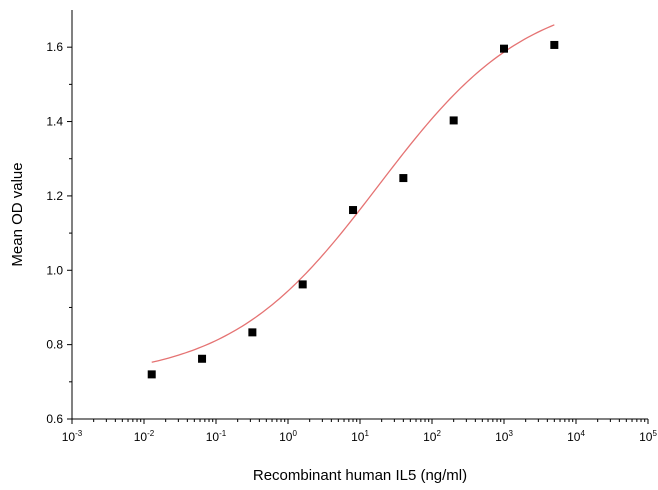  I want to click on x-tick-exponent: 3, so click(510, 433).